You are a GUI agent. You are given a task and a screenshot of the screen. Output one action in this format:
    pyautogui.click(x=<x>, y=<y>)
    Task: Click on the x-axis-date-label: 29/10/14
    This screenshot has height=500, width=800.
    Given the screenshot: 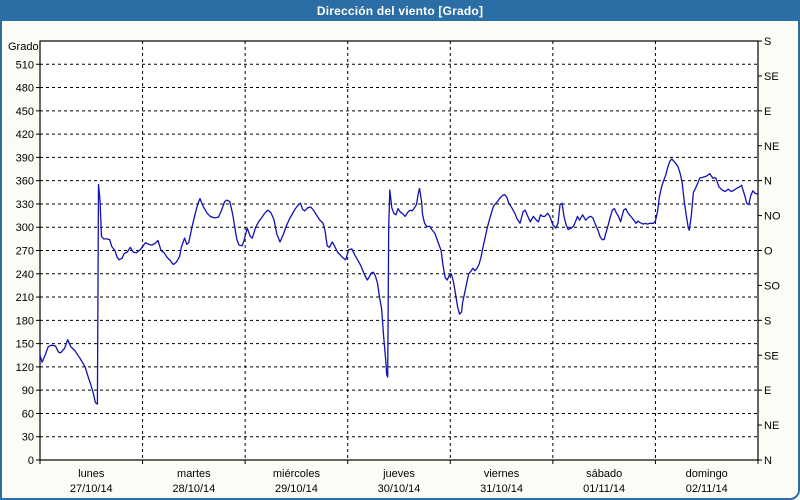 What is the action you would take?
    pyautogui.click(x=296, y=489)
    